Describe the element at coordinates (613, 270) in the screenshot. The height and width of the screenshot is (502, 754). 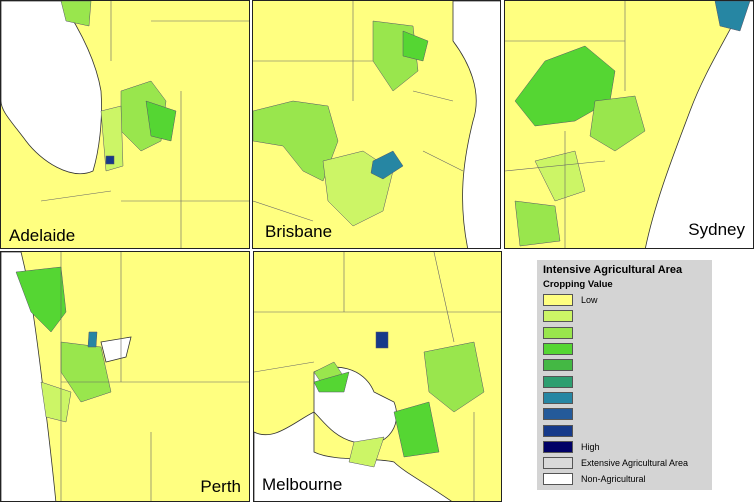
I see `legend-title: Intensive Agricultural Area` at that location.